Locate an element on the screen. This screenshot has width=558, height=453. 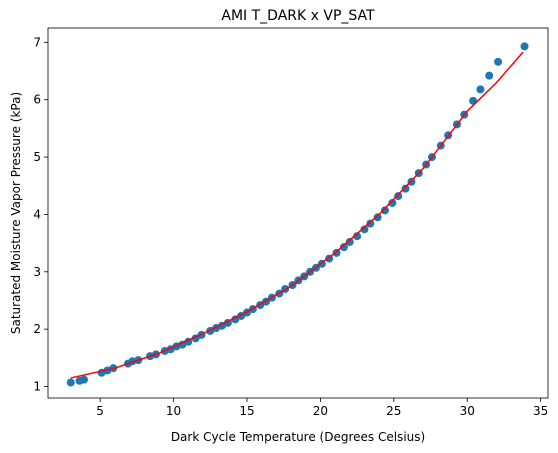
chart-title: AMI T_DARK x VP_SAT is located at coordinates (298, 16).